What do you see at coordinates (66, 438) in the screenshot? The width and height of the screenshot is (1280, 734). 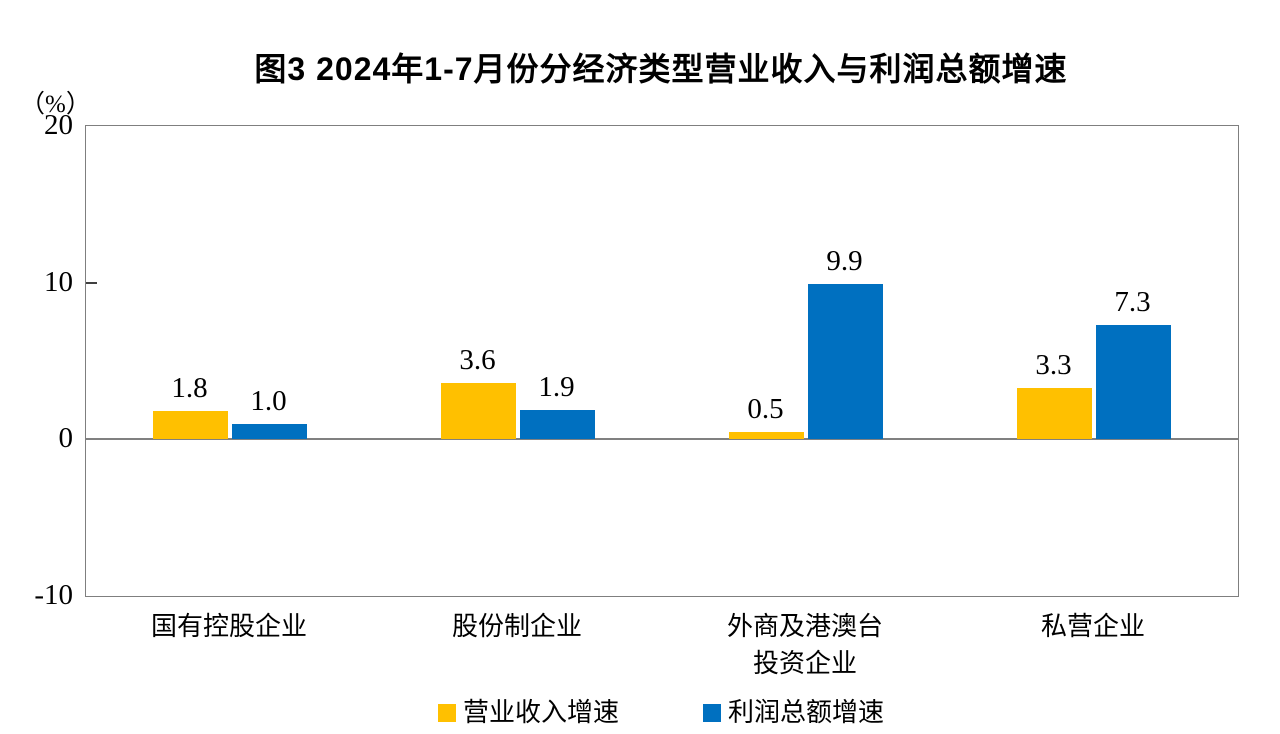 I see `y-tick-label: 0` at bounding box center [66, 438].